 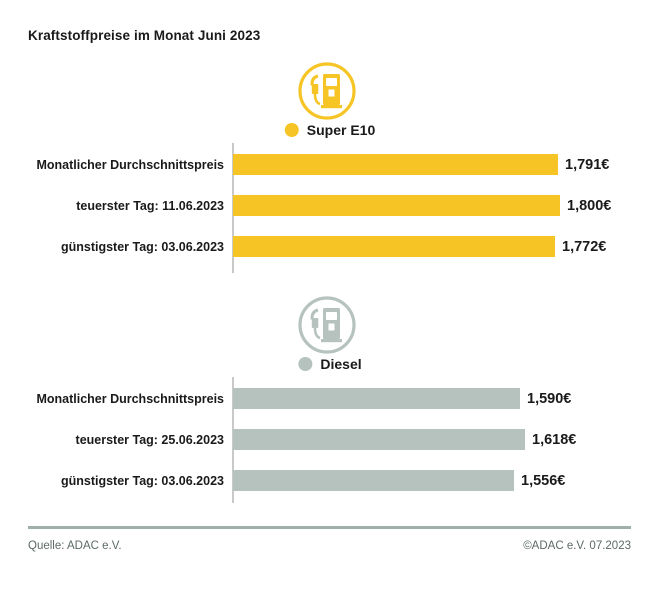 What do you see at coordinates (144, 35) in the screenshot?
I see `page-title: Kraftstoffpreise im Monat Juni 2023` at bounding box center [144, 35].